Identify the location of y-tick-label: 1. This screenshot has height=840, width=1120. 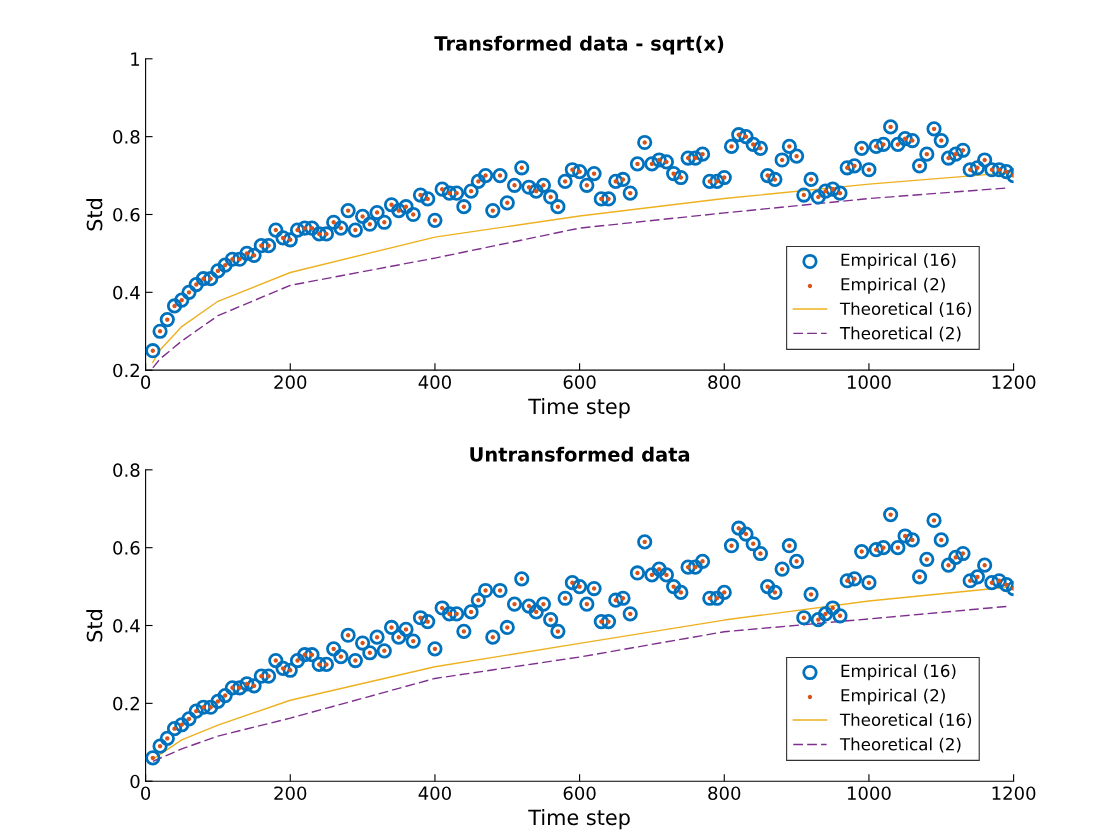
(135, 59).